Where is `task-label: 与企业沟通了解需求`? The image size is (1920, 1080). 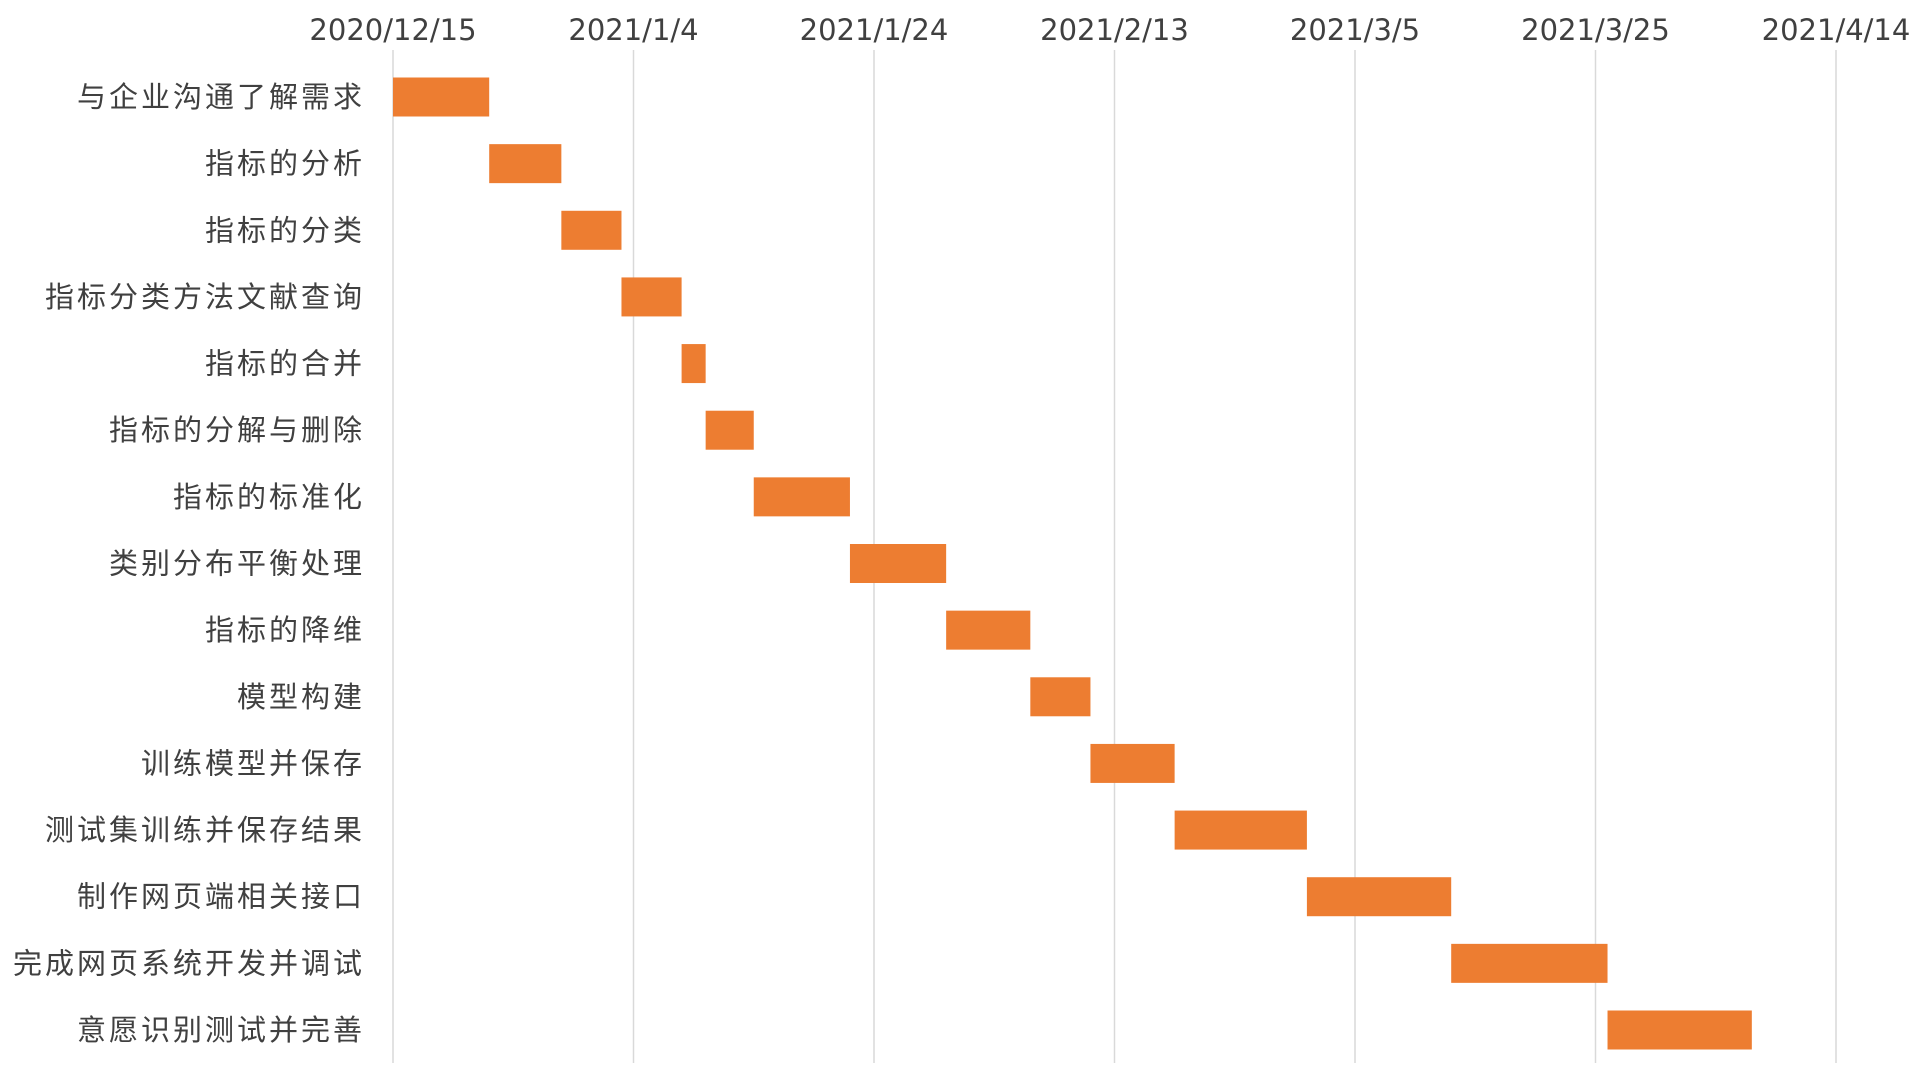 task-label: 与企业沟通了解需求 is located at coordinates (221, 97).